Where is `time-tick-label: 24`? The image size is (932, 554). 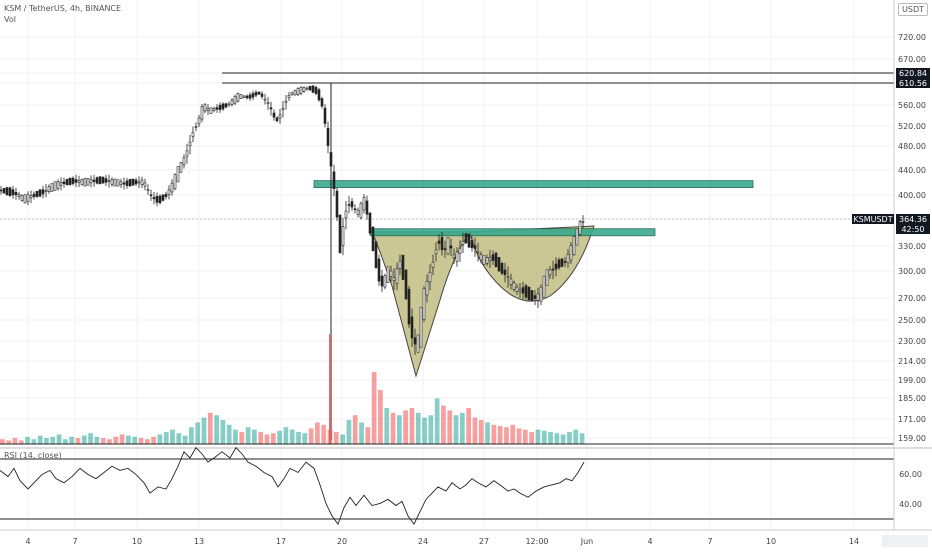 time-tick-label: 24 is located at coordinates (423, 541).